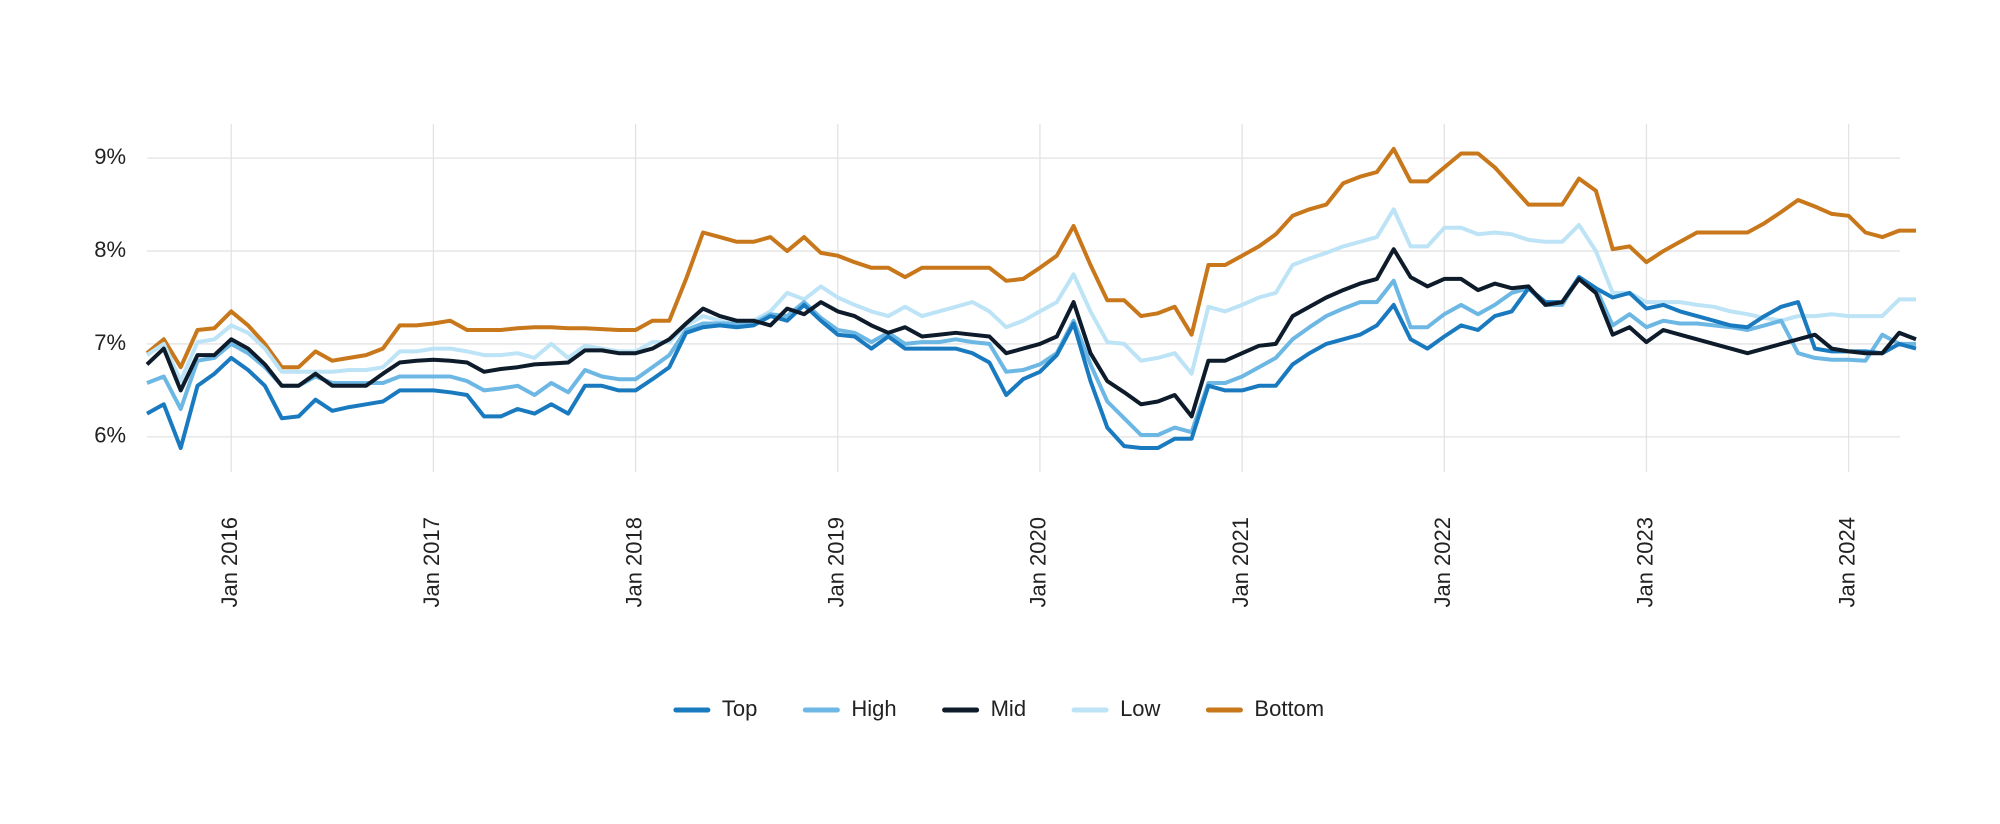 This screenshot has height=824, width=2000. I want to click on x-tick-label: Jan 2023, so click(1644, 562).